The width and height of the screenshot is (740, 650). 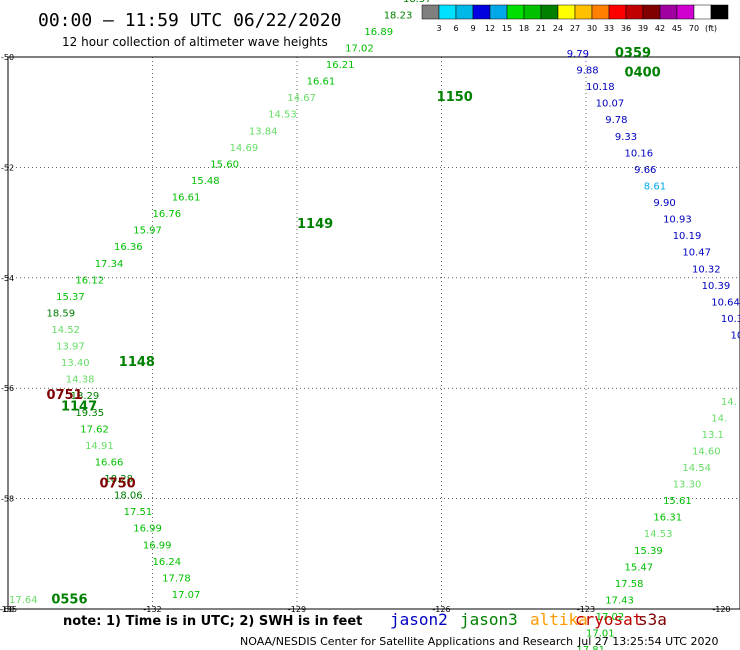 What do you see at coordinates (524, 28) in the screenshot?
I see `colorbar-label: 18` at bounding box center [524, 28].